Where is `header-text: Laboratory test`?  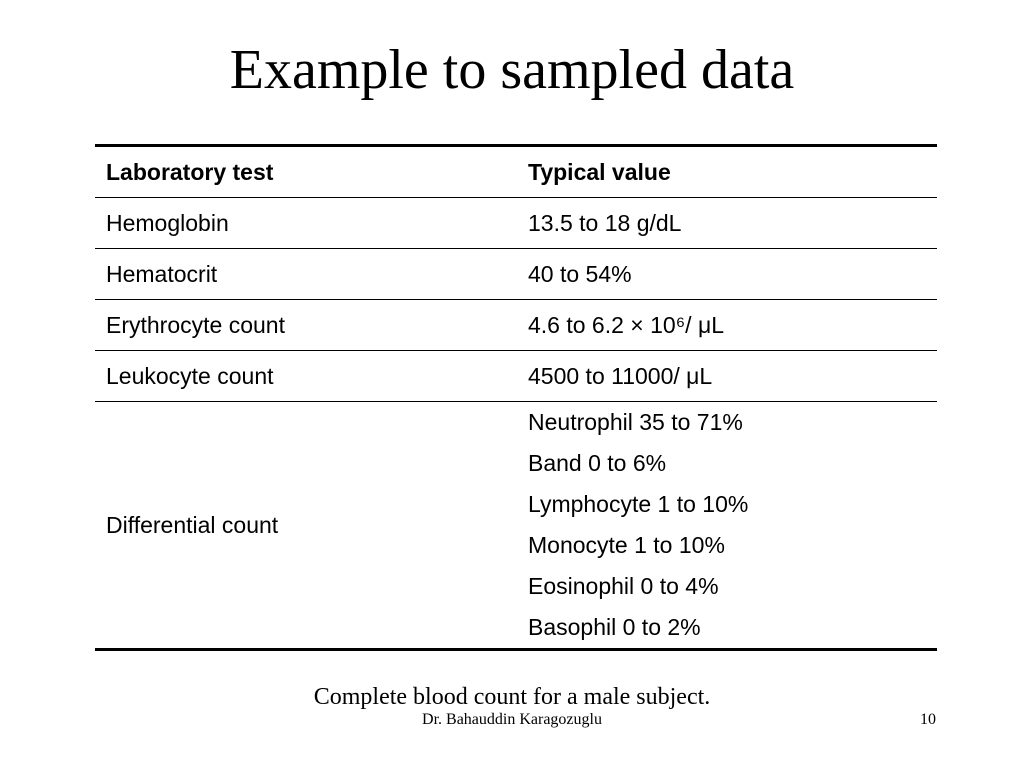
header-text: Laboratory test is located at coordinates (190, 171).